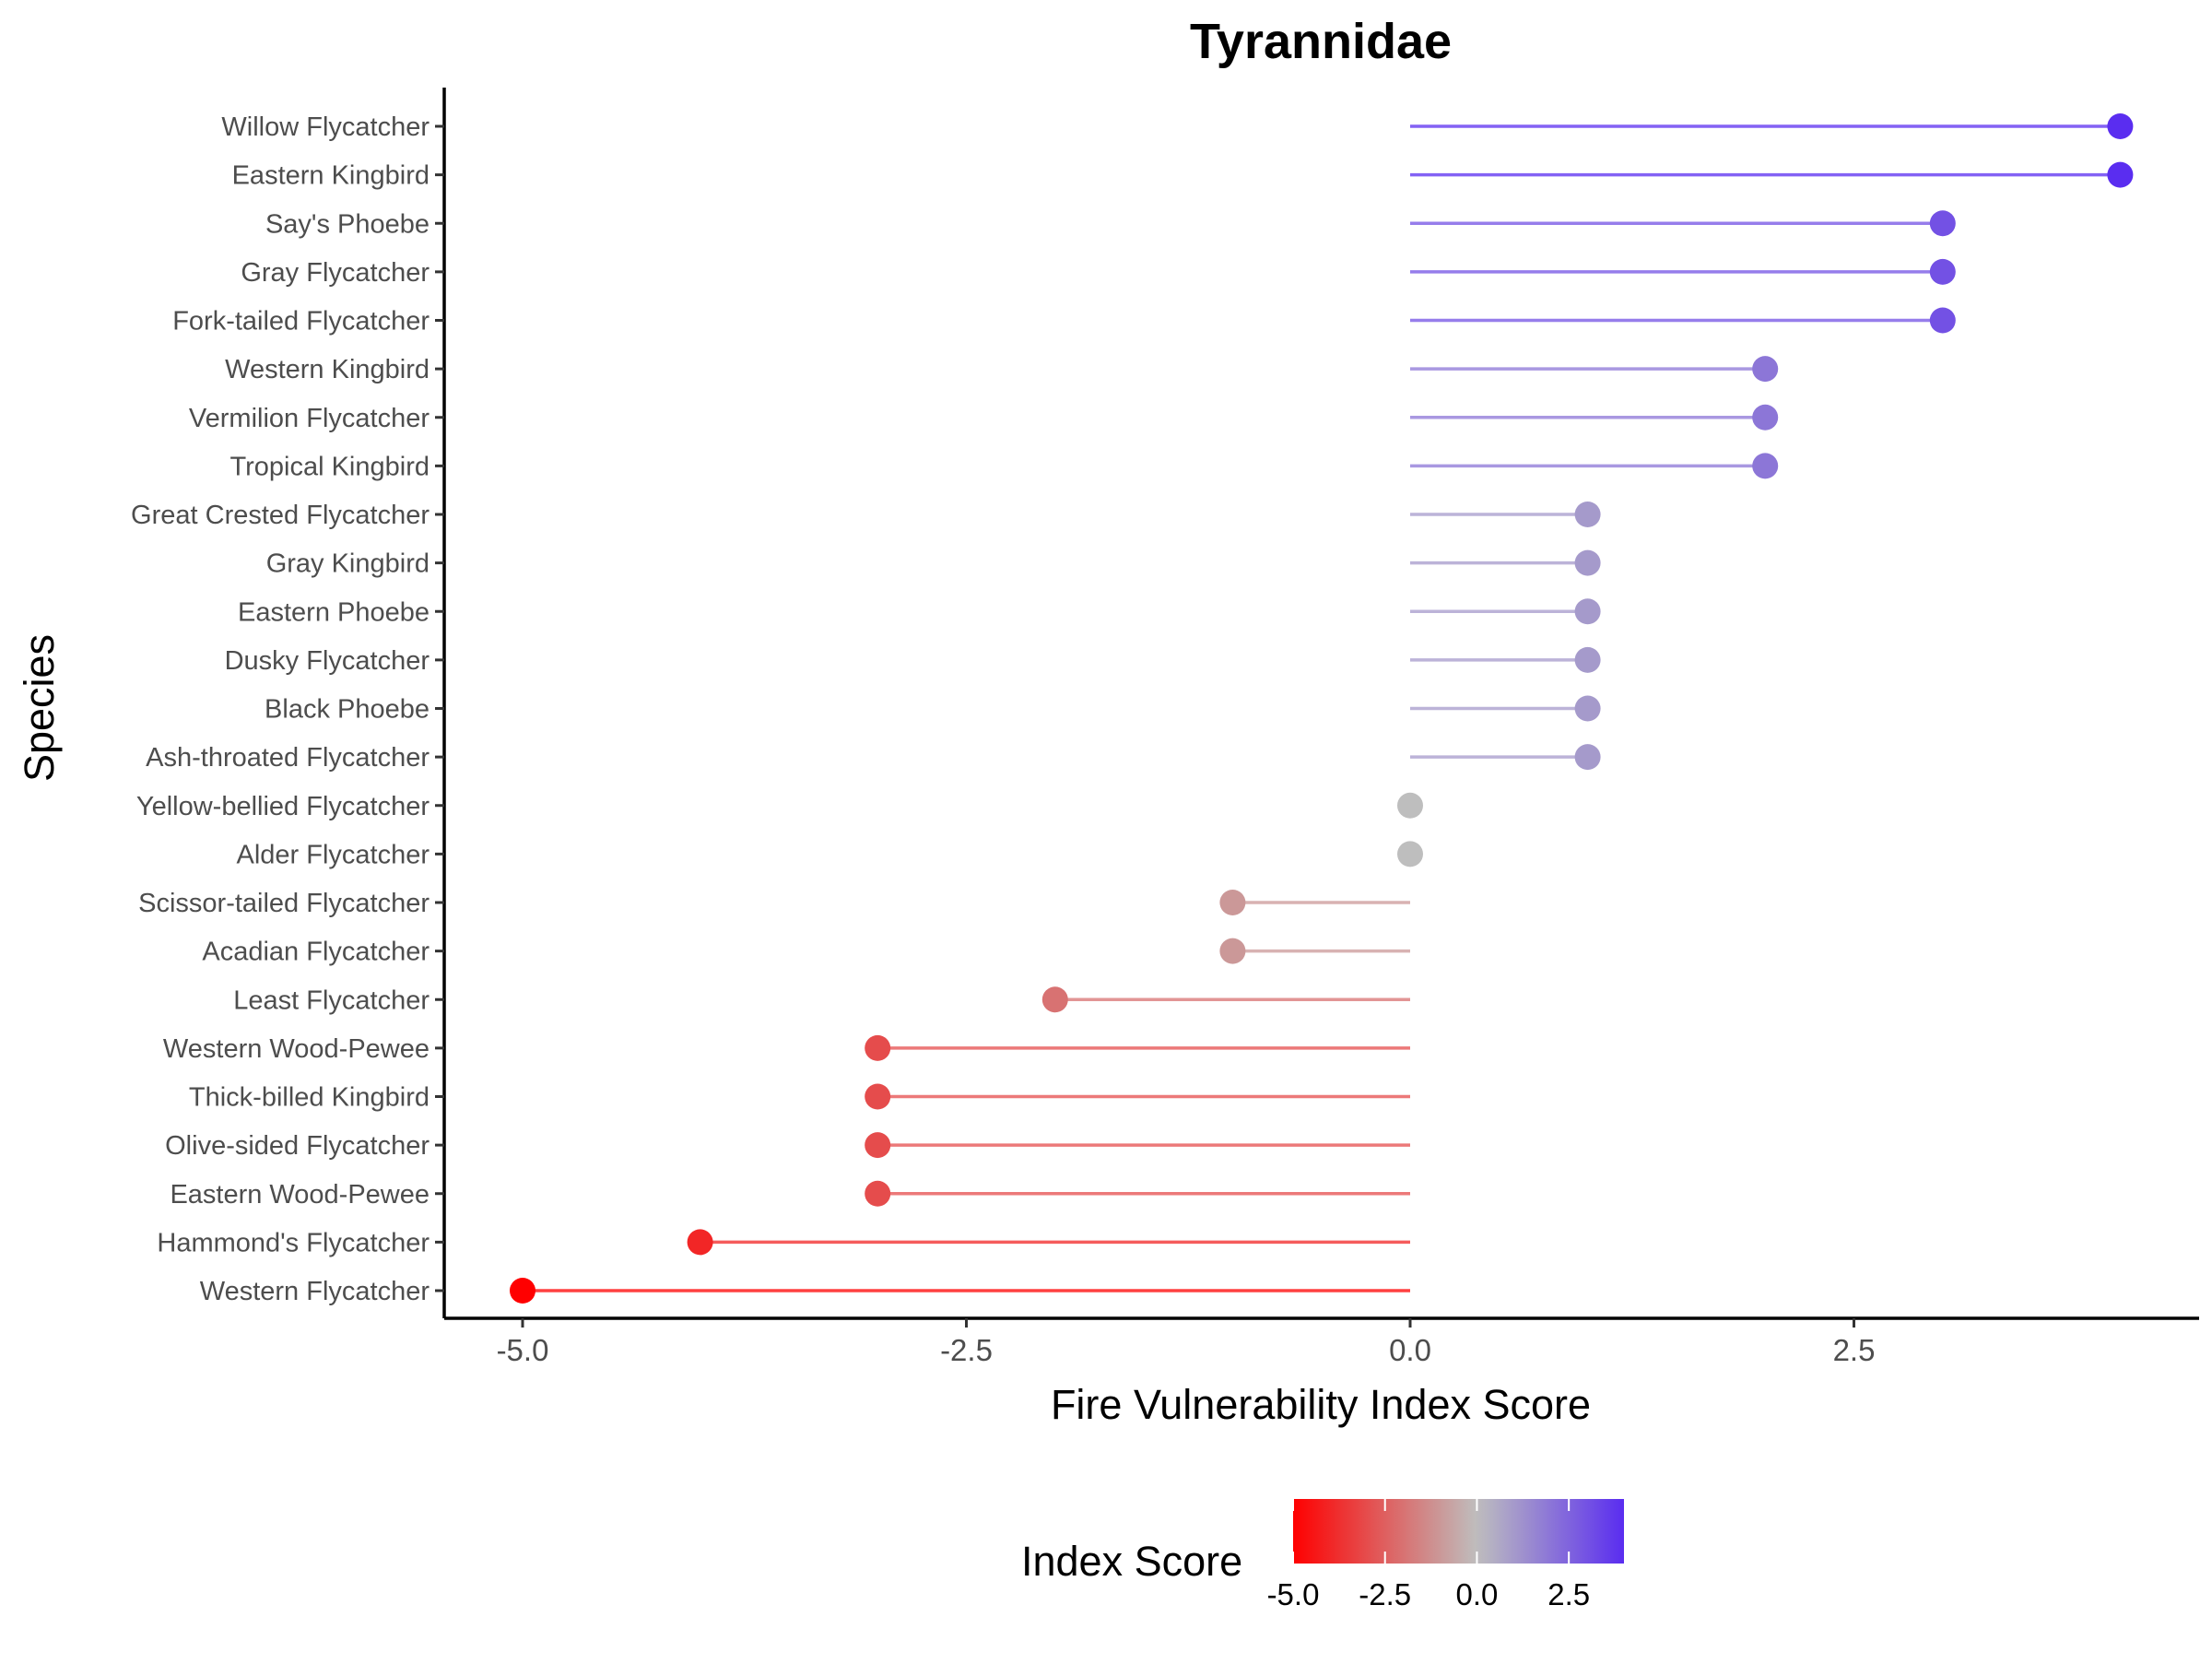  What do you see at coordinates (1410, 1350) in the screenshot?
I see `x-tick-label: 0.0` at bounding box center [1410, 1350].